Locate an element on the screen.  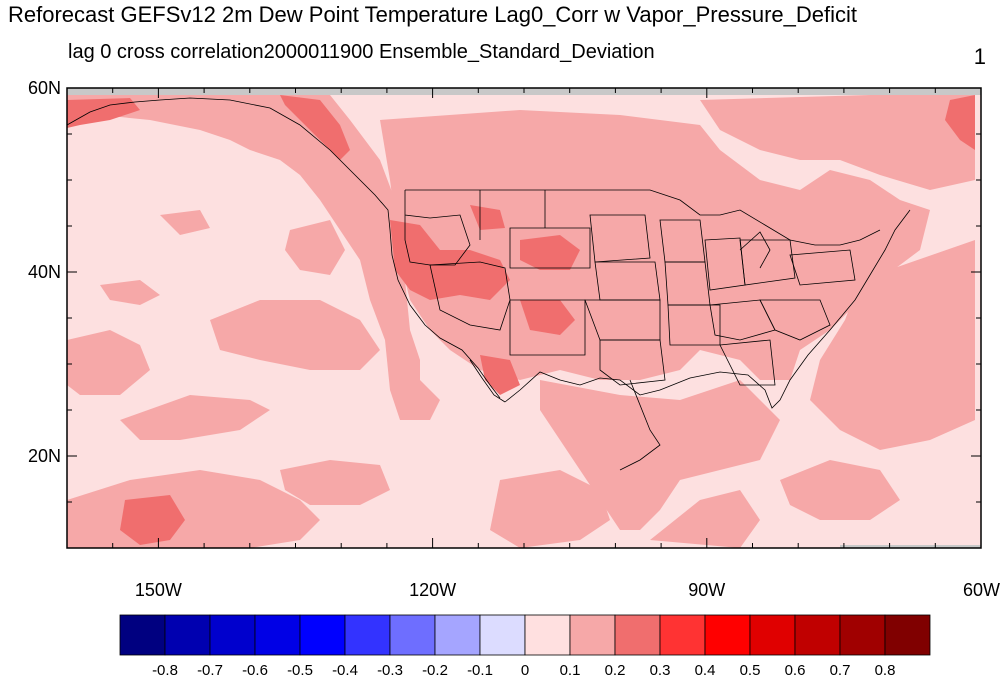
colorbar-label: 0.1 is located at coordinates (570, 670).